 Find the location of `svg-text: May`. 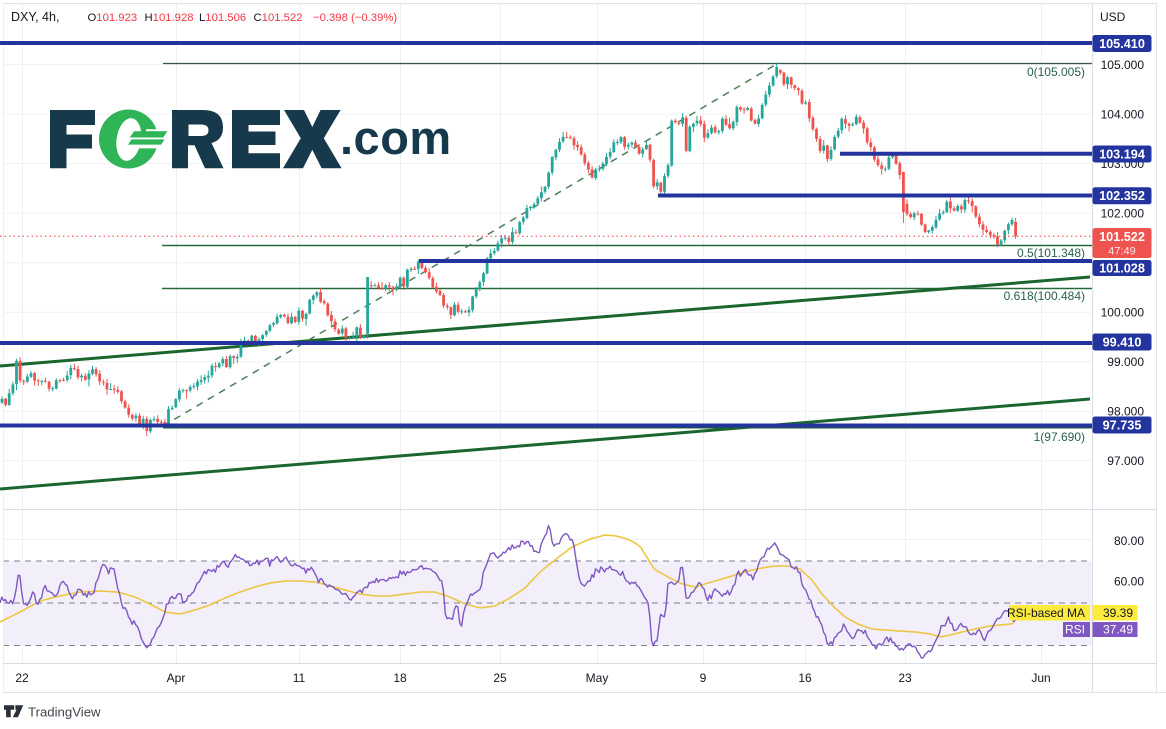

svg-text: May is located at coordinates (597, 678).